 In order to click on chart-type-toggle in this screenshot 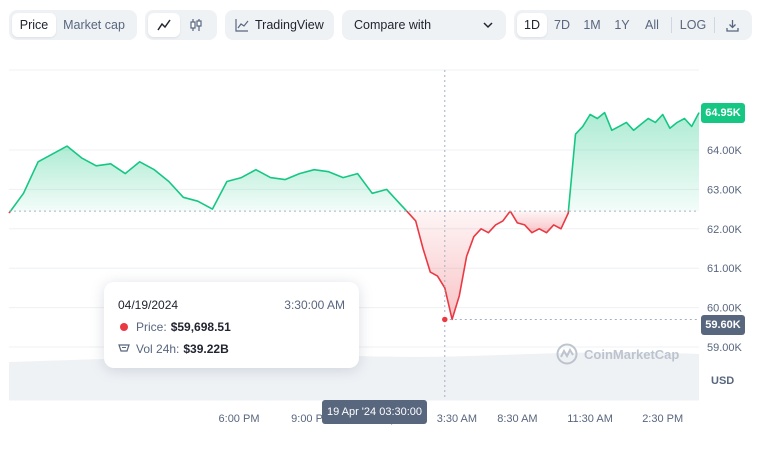, I will do `click(181, 25)`.